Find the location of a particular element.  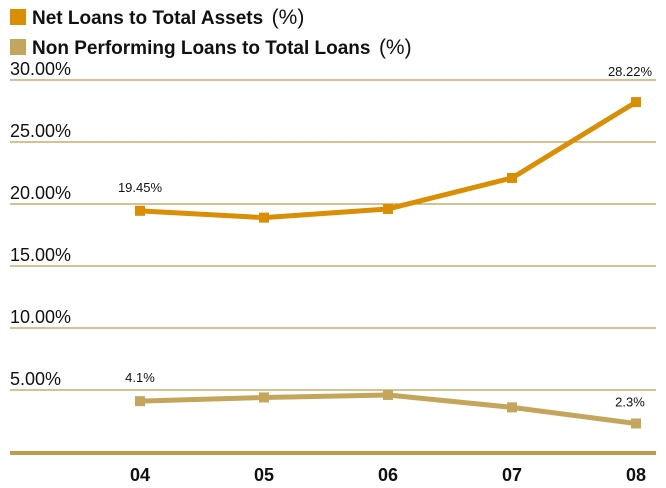

legend-entry-npl: Non Performing Loans to Total Loans (%) is located at coordinates (211, 47).